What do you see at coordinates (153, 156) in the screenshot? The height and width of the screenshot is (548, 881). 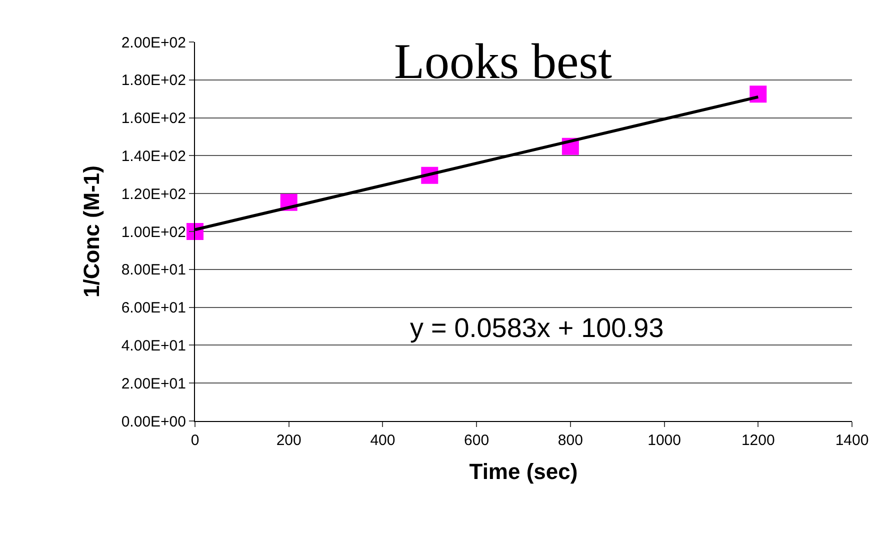 I see `y-tick-label: 1.40E+02` at bounding box center [153, 156].